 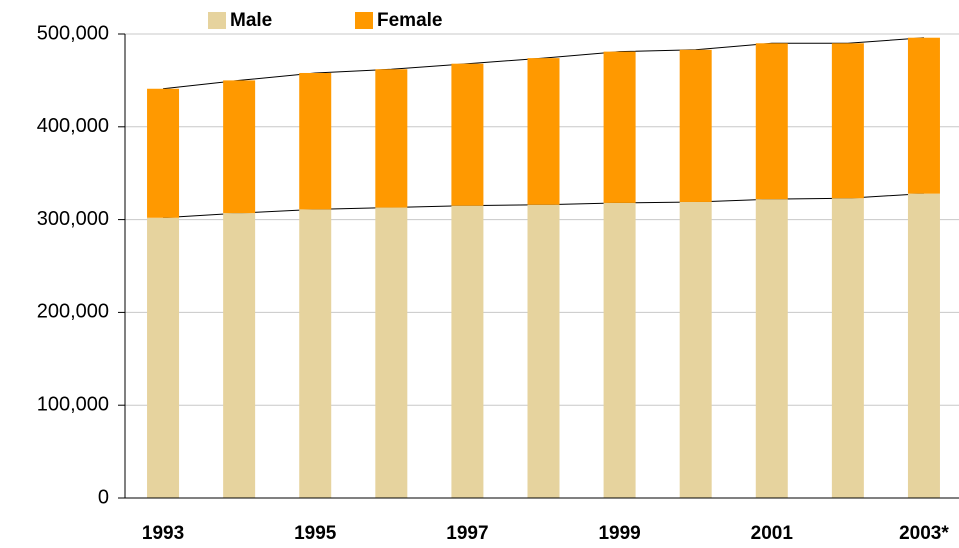 What do you see at coordinates (467, 533) in the screenshot?
I see `x-tick-label: 1997` at bounding box center [467, 533].